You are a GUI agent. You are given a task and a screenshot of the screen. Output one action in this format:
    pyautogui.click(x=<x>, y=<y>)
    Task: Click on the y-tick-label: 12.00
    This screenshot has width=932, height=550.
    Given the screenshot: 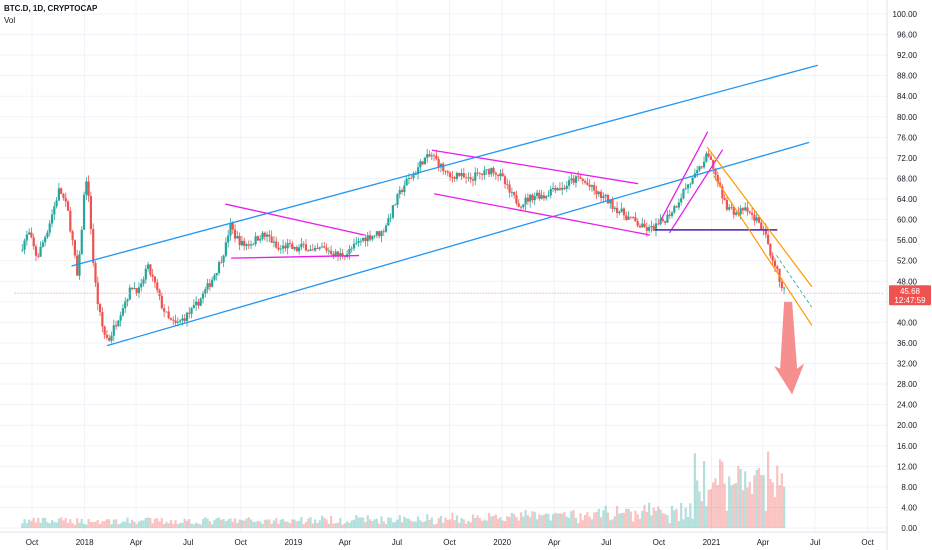 What is the action you would take?
    pyautogui.click(x=907, y=466)
    